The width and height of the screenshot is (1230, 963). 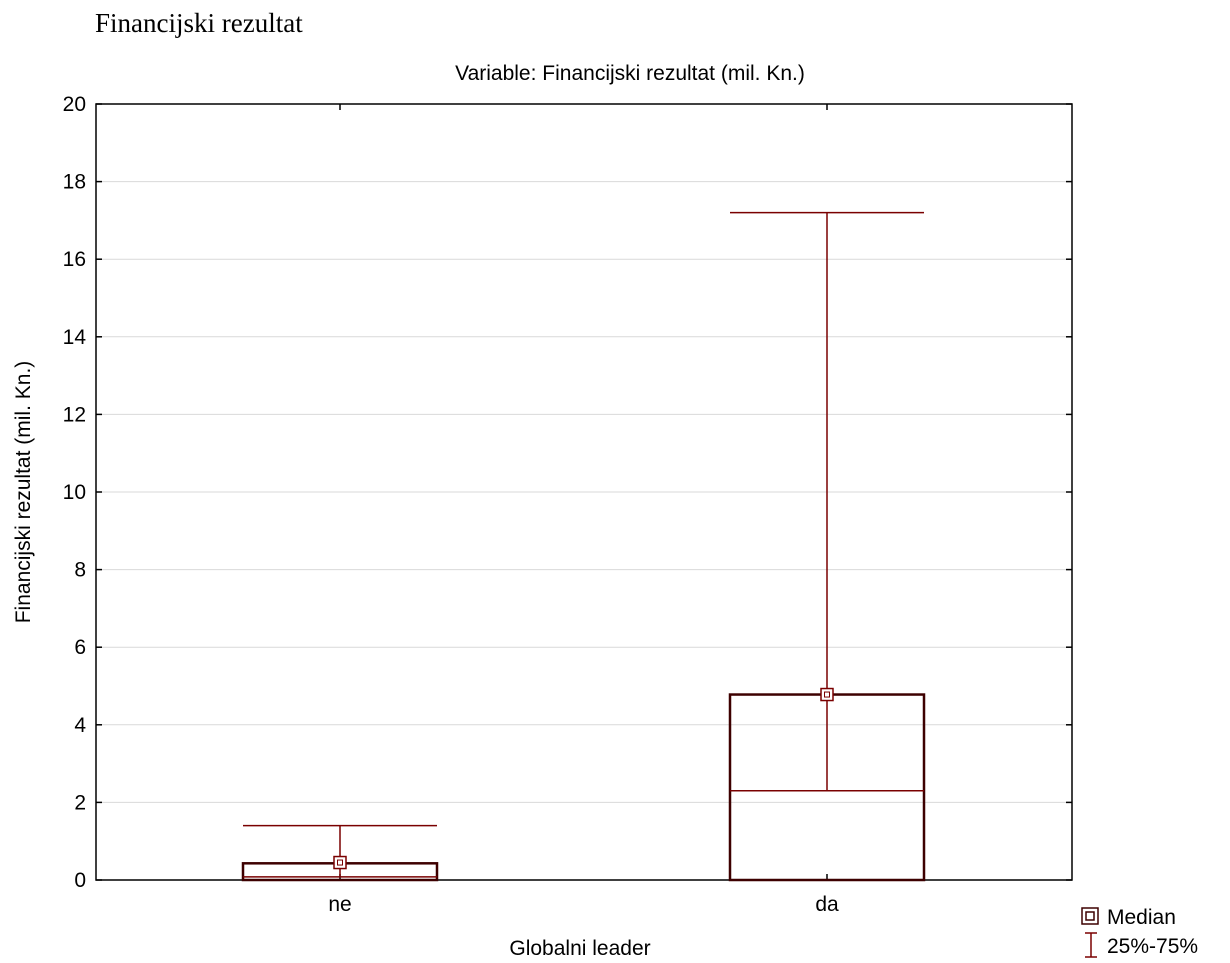 I want to click on legend-median-label: Median, so click(x=1141, y=917).